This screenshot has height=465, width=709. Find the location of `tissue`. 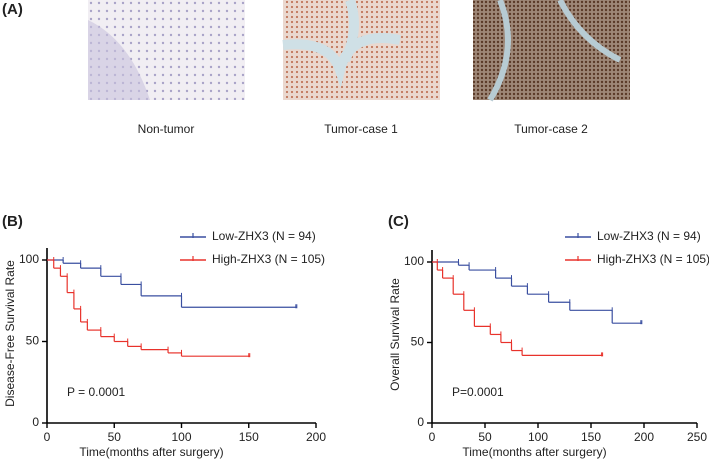

tissue is located at coordinates (119, 60).